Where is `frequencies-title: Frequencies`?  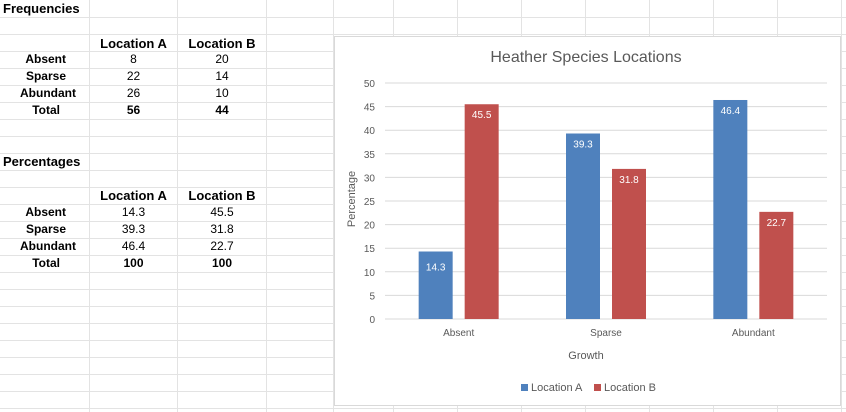 frequencies-title: Frequencies is located at coordinates (41, 8).